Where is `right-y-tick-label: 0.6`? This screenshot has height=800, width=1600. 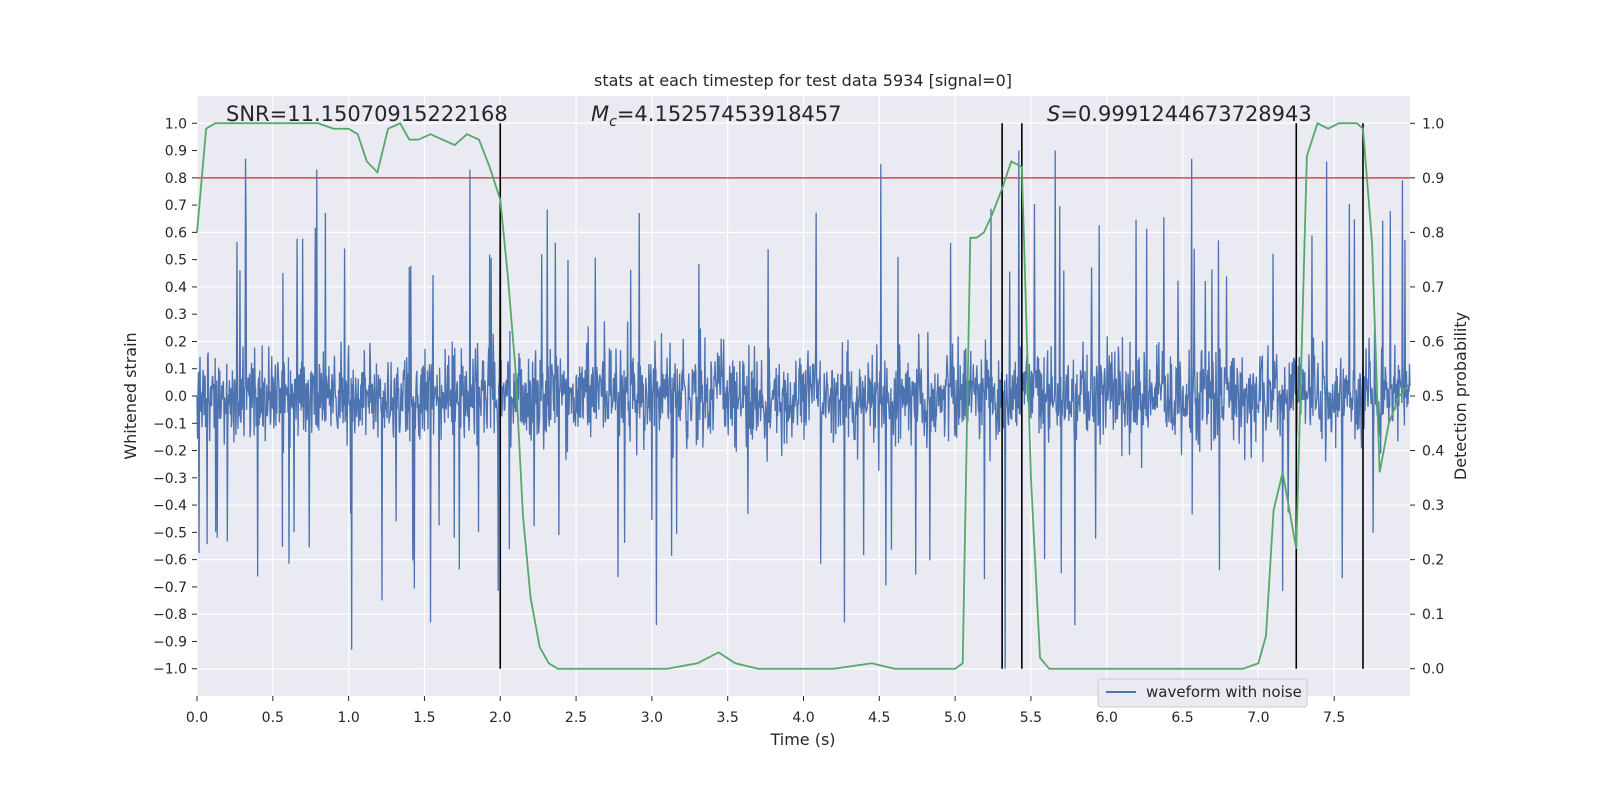 right-y-tick-label: 0.6 is located at coordinates (1433, 342).